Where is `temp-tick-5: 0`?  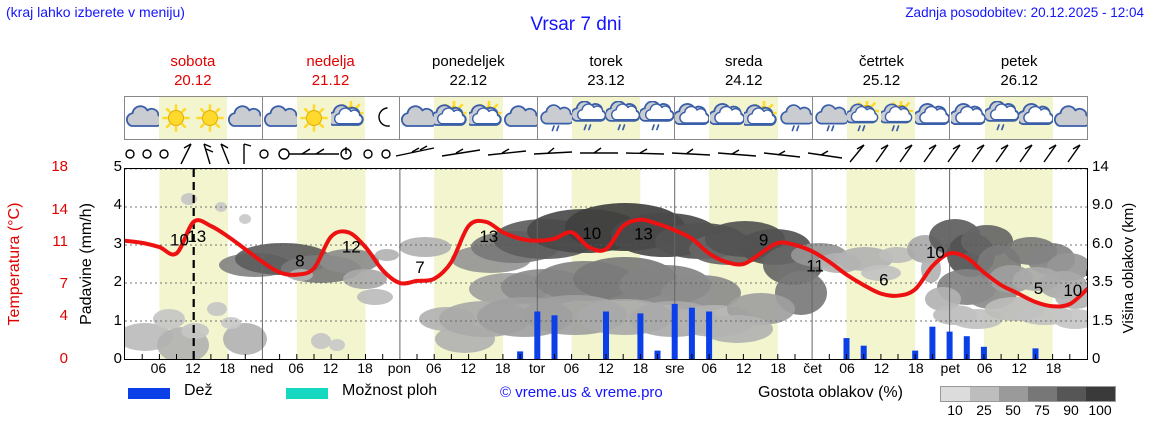
temp-tick-5: 0 is located at coordinates (63, 358).